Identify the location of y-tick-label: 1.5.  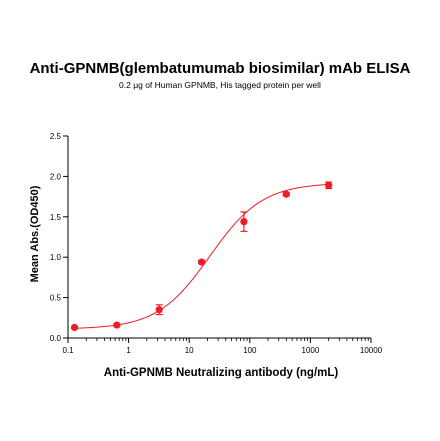
(56, 217).